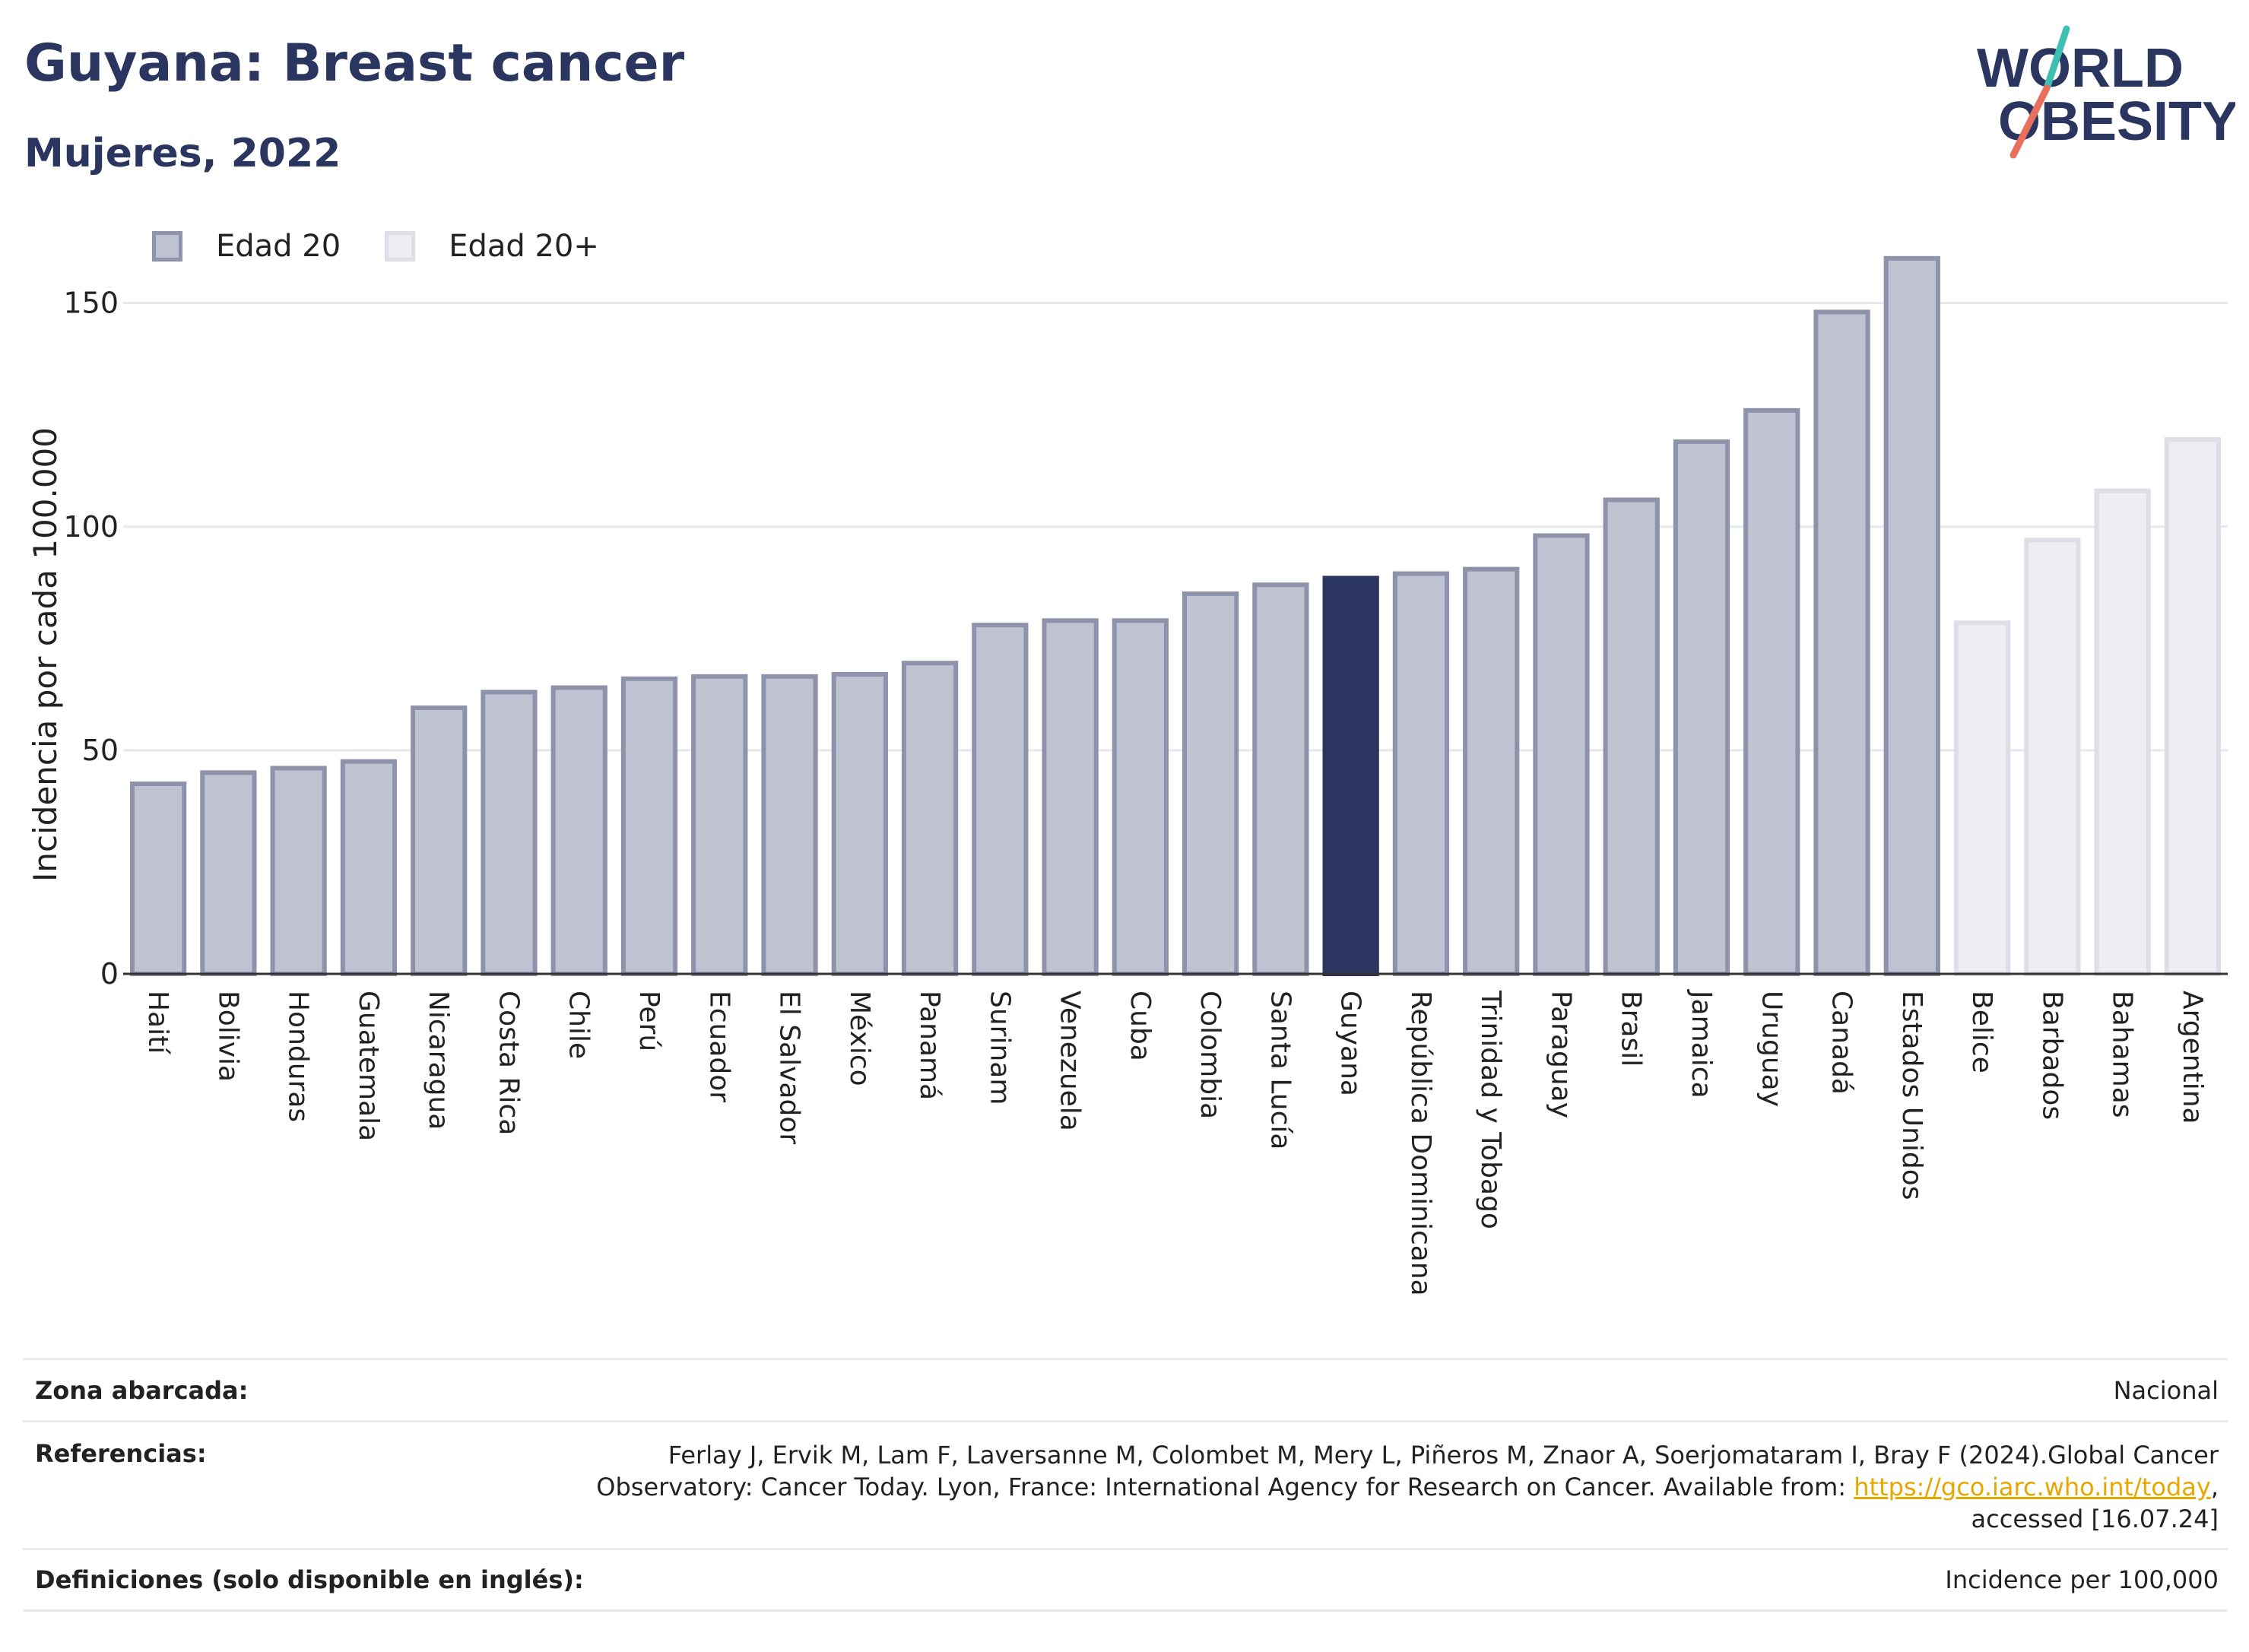 Image resolution: width=2249 pixels, height=1652 pixels. What do you see at coordinates (227, 1036) in the screenshot?
I see `x-category-label: Bolivia` at bounding box center [227, 1036].